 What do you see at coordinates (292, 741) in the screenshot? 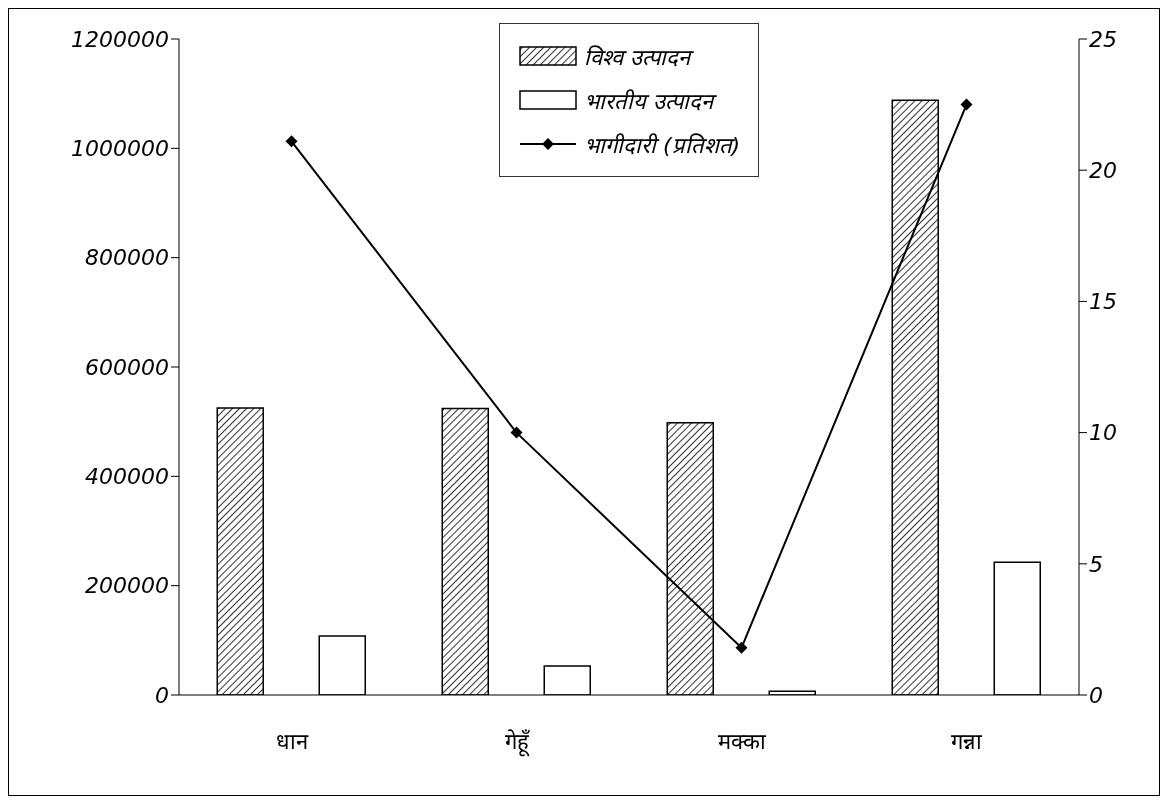
I see `x-tick-label: धान` at bounding box center [292, 741].